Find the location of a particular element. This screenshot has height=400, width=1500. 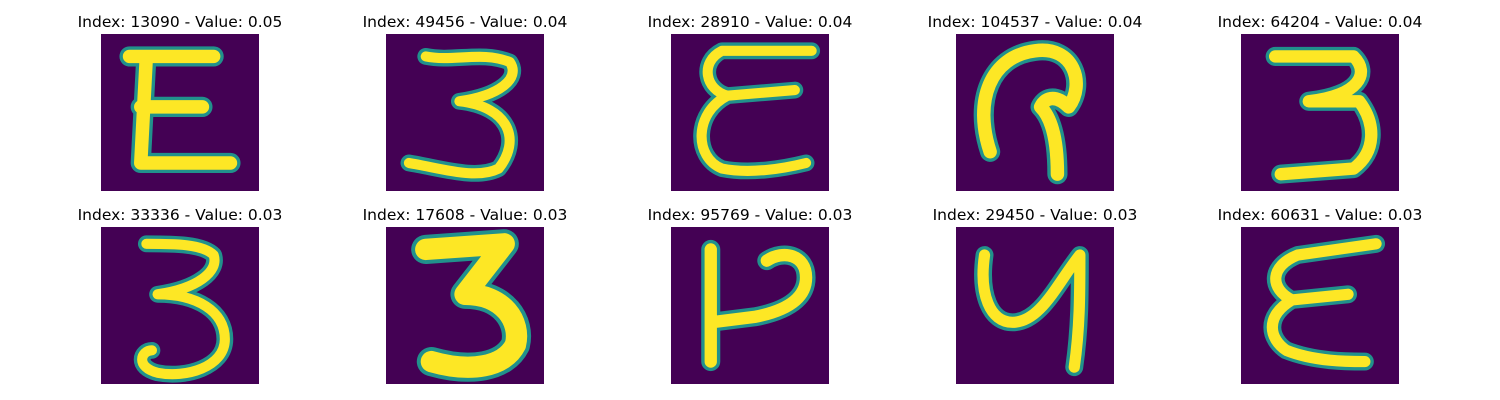

glyph-image-3-bold is located at coordinates (465, 305).